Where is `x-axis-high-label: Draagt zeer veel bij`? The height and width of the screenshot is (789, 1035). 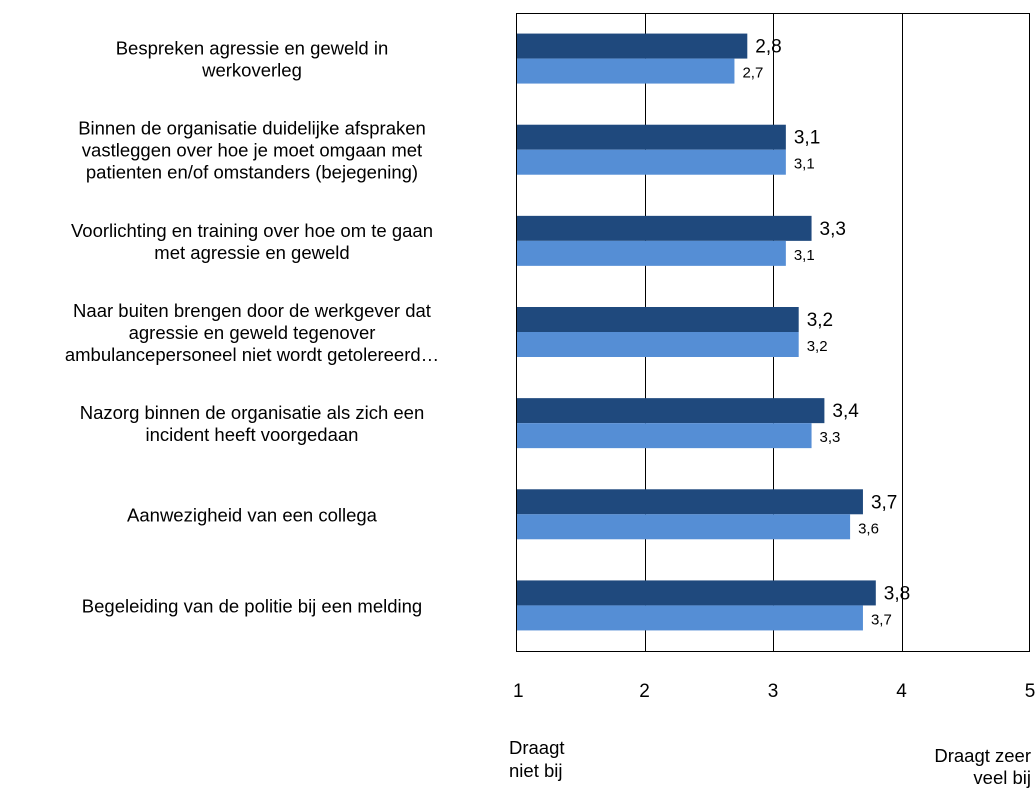 x-axis-high-label: Draagt zeer veel bij is located at coordinates (982, 766).